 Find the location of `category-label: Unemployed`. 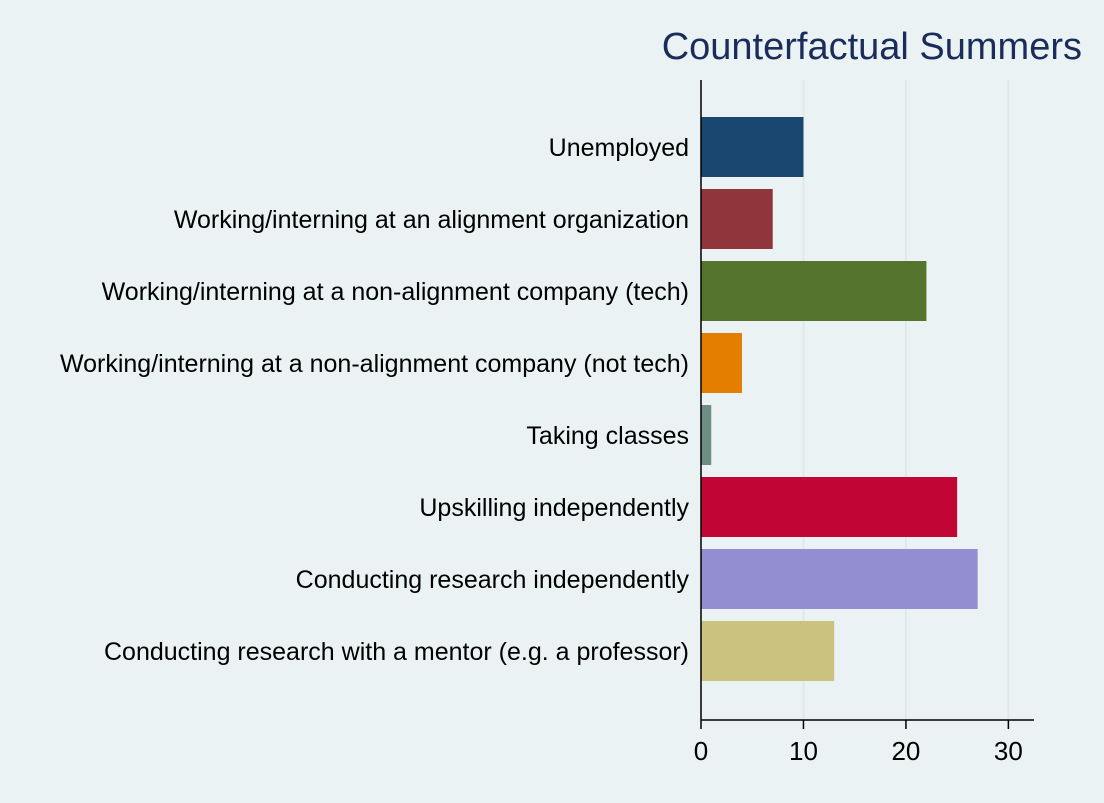

category-label: Unemployed is located at coordinates (619, 148).